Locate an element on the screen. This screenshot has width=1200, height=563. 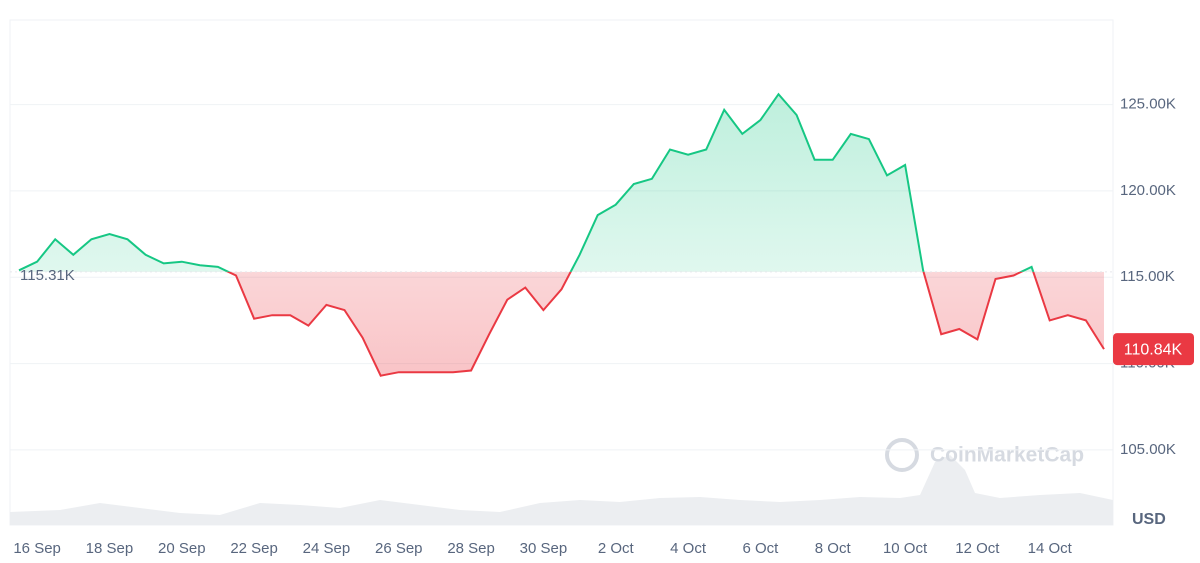
y-tick-label: 115.00K is located at coordinates (1147, 276).